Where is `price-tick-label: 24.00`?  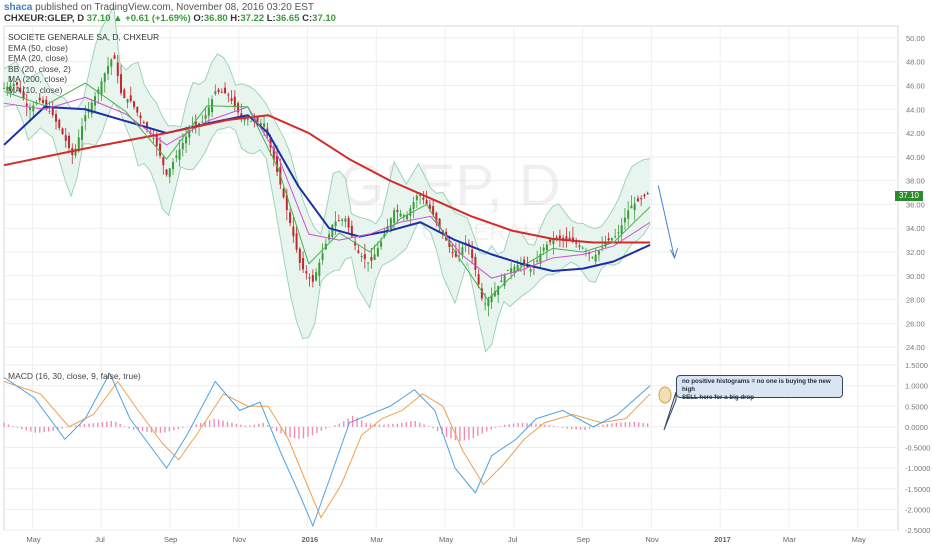
price-tick-label: 24.00 is located at coordinates (915, 347).